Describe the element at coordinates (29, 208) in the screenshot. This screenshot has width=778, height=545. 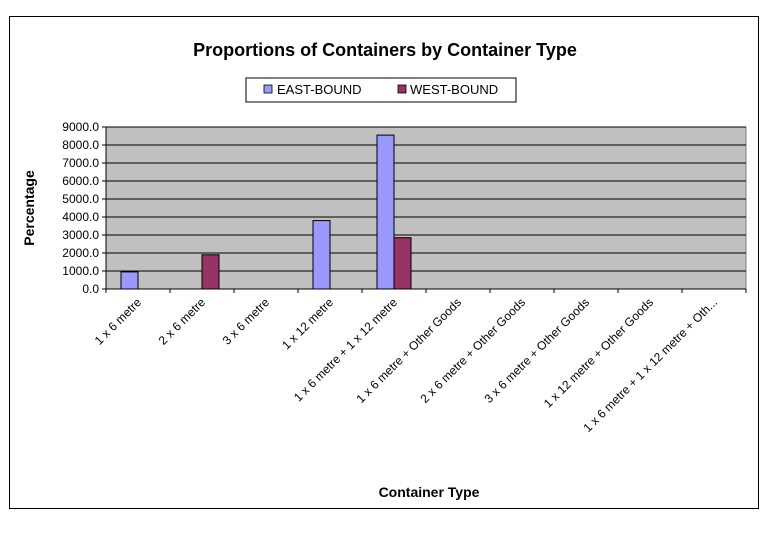
I see `y-axis-title: Percentage` at that location.